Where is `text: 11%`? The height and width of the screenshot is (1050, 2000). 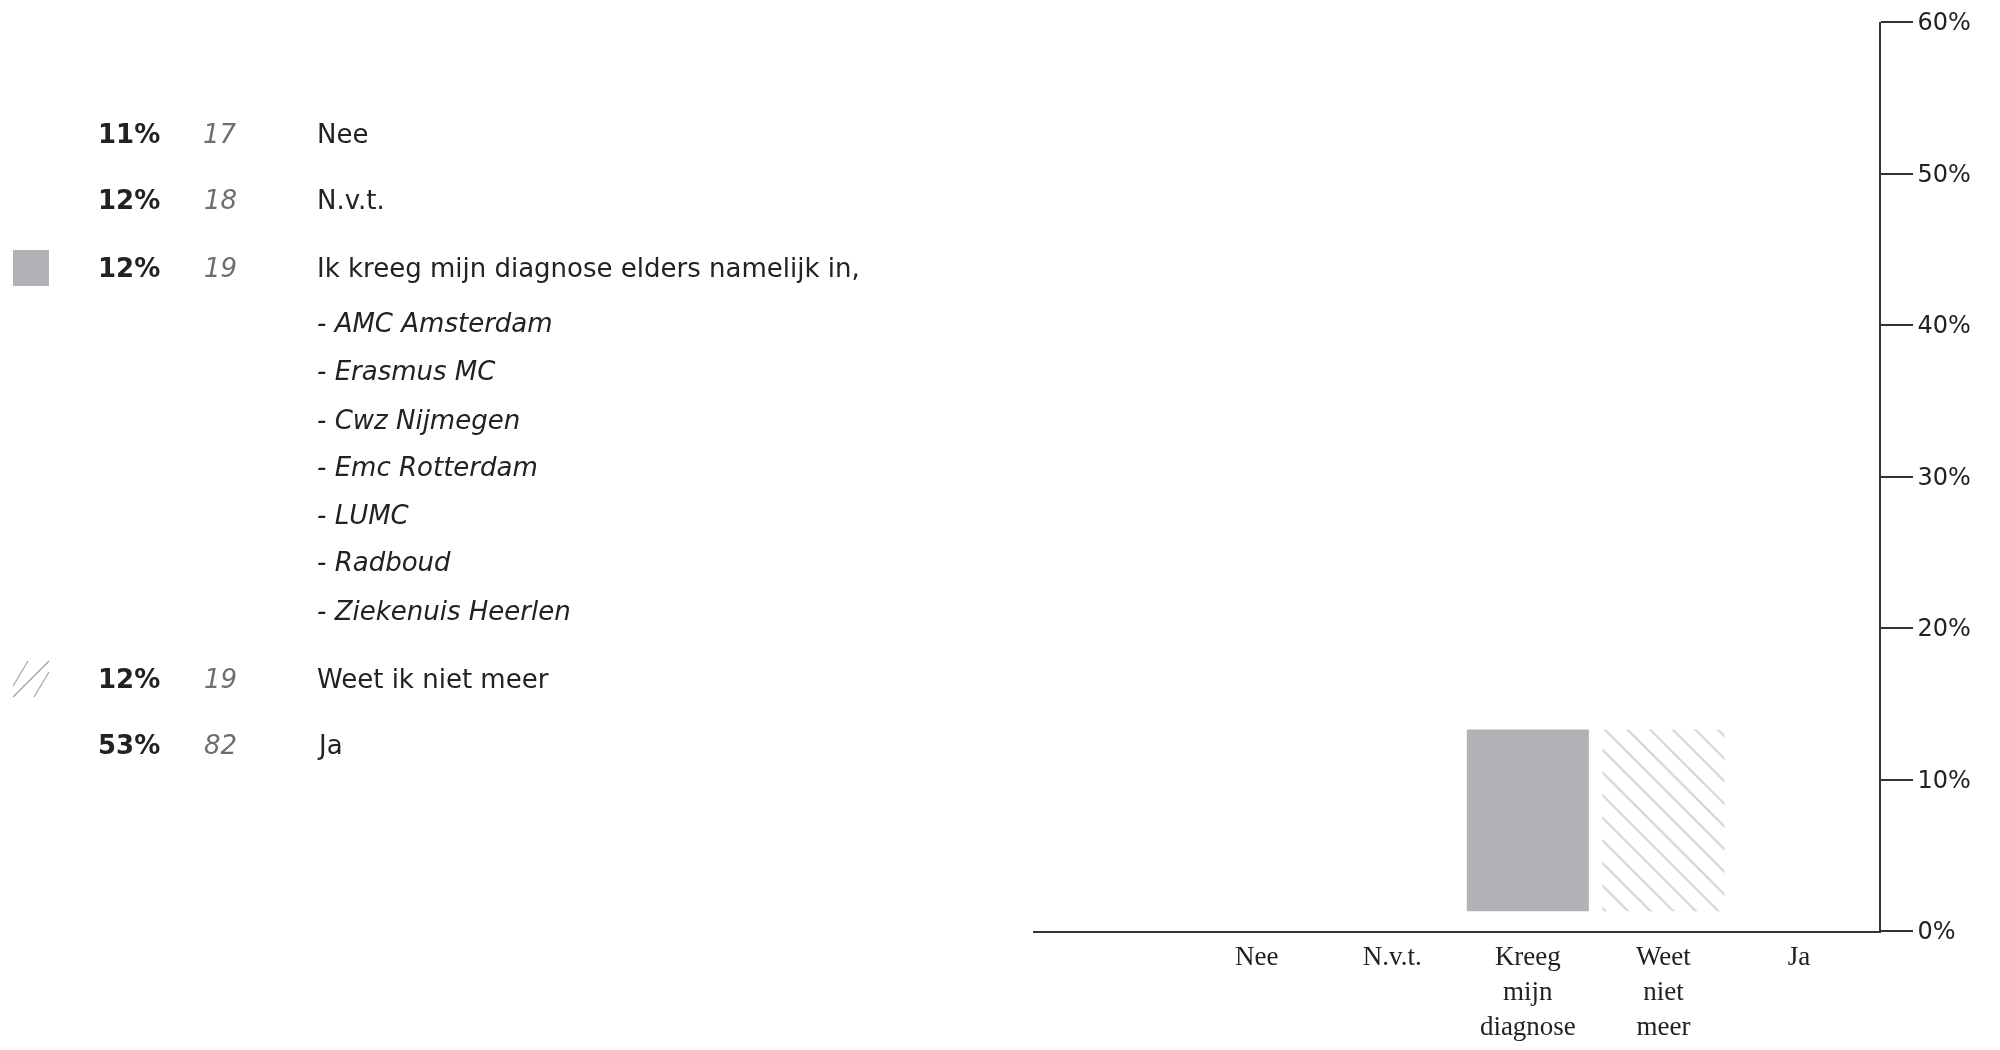
text: 11% is located at coordinates (129, 134).